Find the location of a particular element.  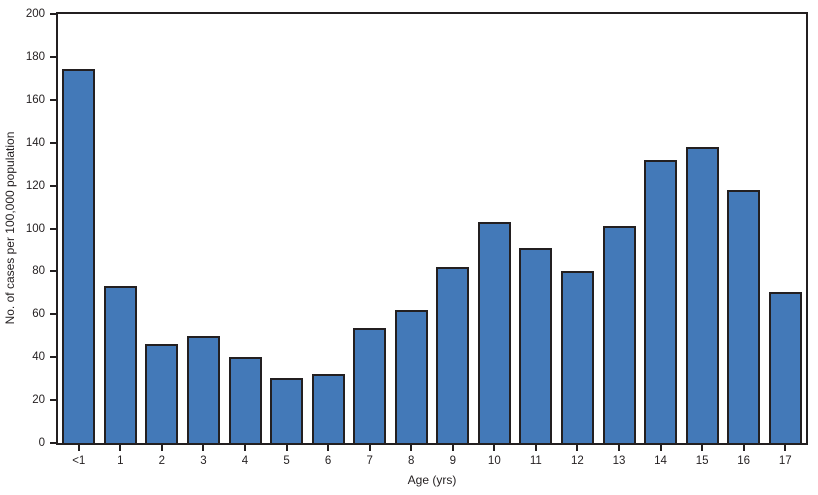

y-tick-label-20: 20 is located at coordinates (38, 400).